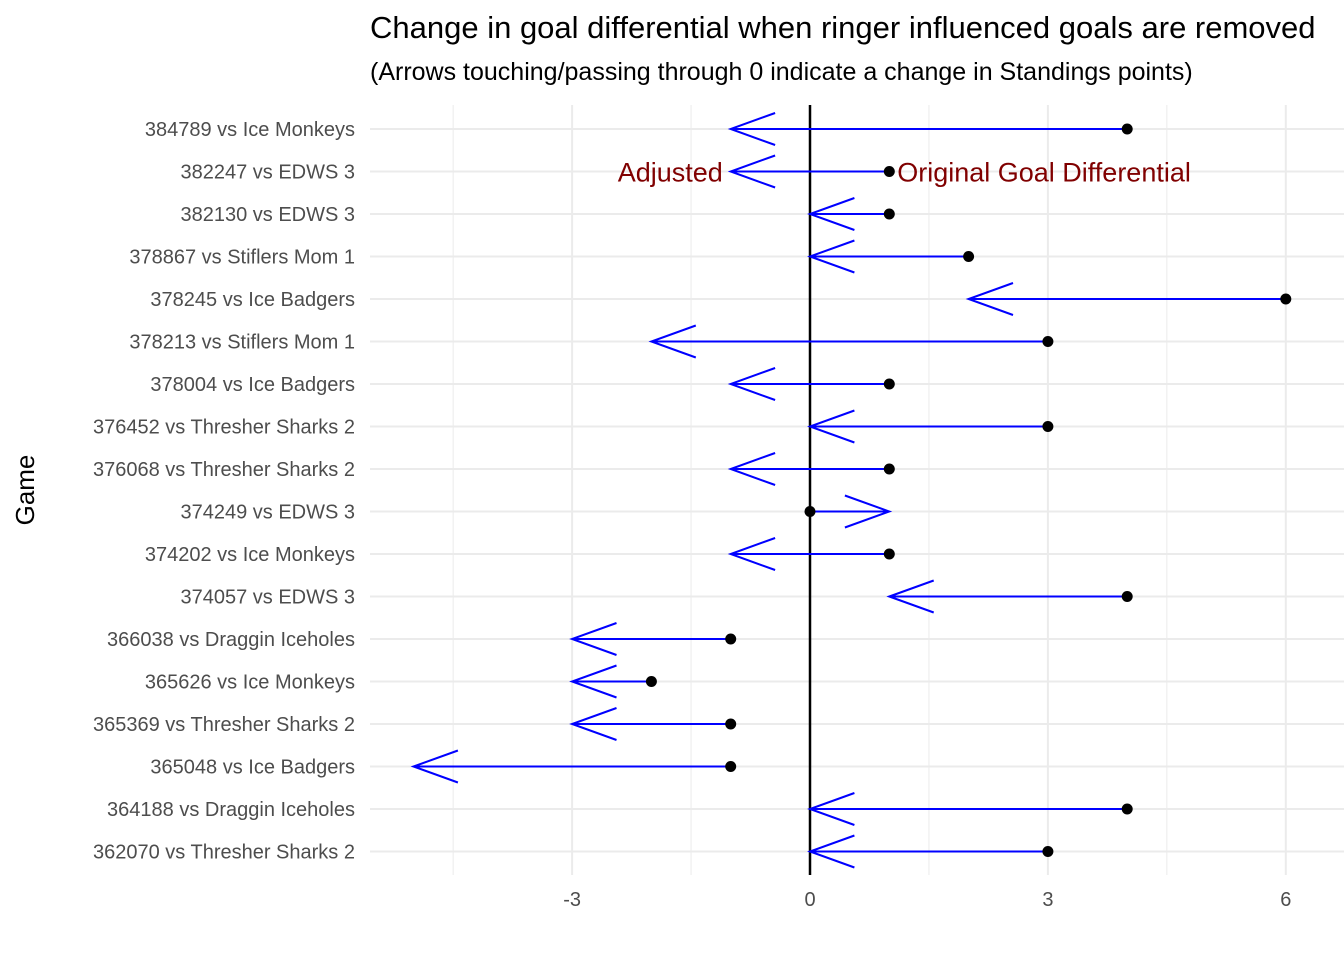  I want to click on y-tick-label: 378867 vs Stiflers Mom 1, so click(242, 258).